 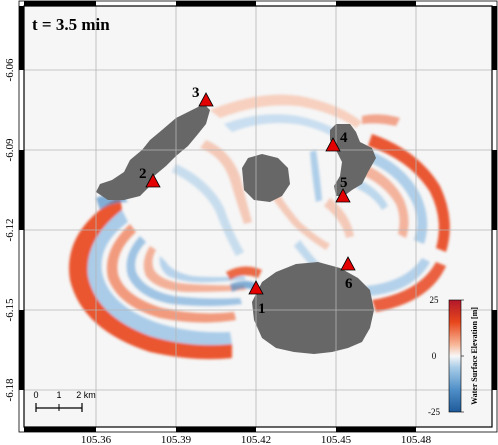 I want to click on time-label: t = 3.5 min, so click(x=71, y=24).